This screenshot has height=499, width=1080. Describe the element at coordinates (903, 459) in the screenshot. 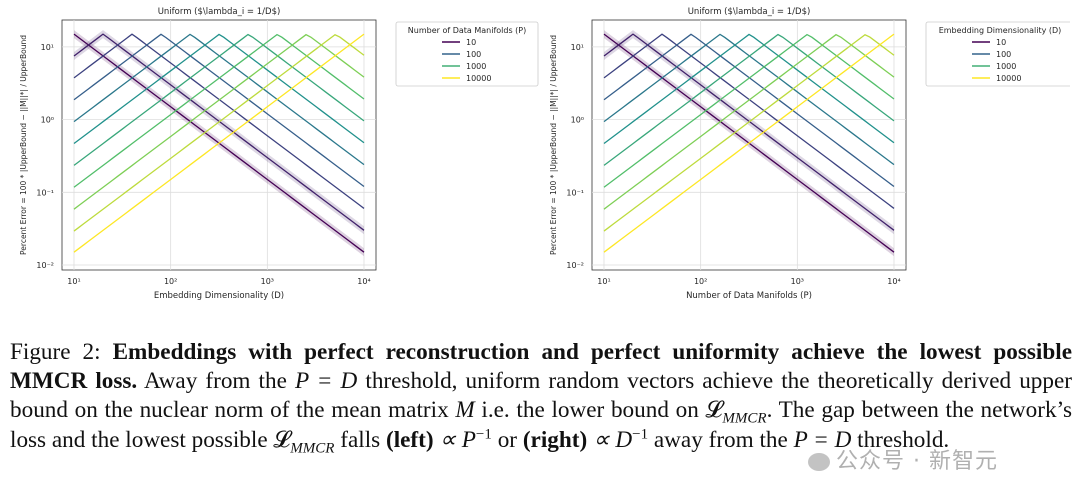

I see `watermark: 公众号 · 新智元` at that location.